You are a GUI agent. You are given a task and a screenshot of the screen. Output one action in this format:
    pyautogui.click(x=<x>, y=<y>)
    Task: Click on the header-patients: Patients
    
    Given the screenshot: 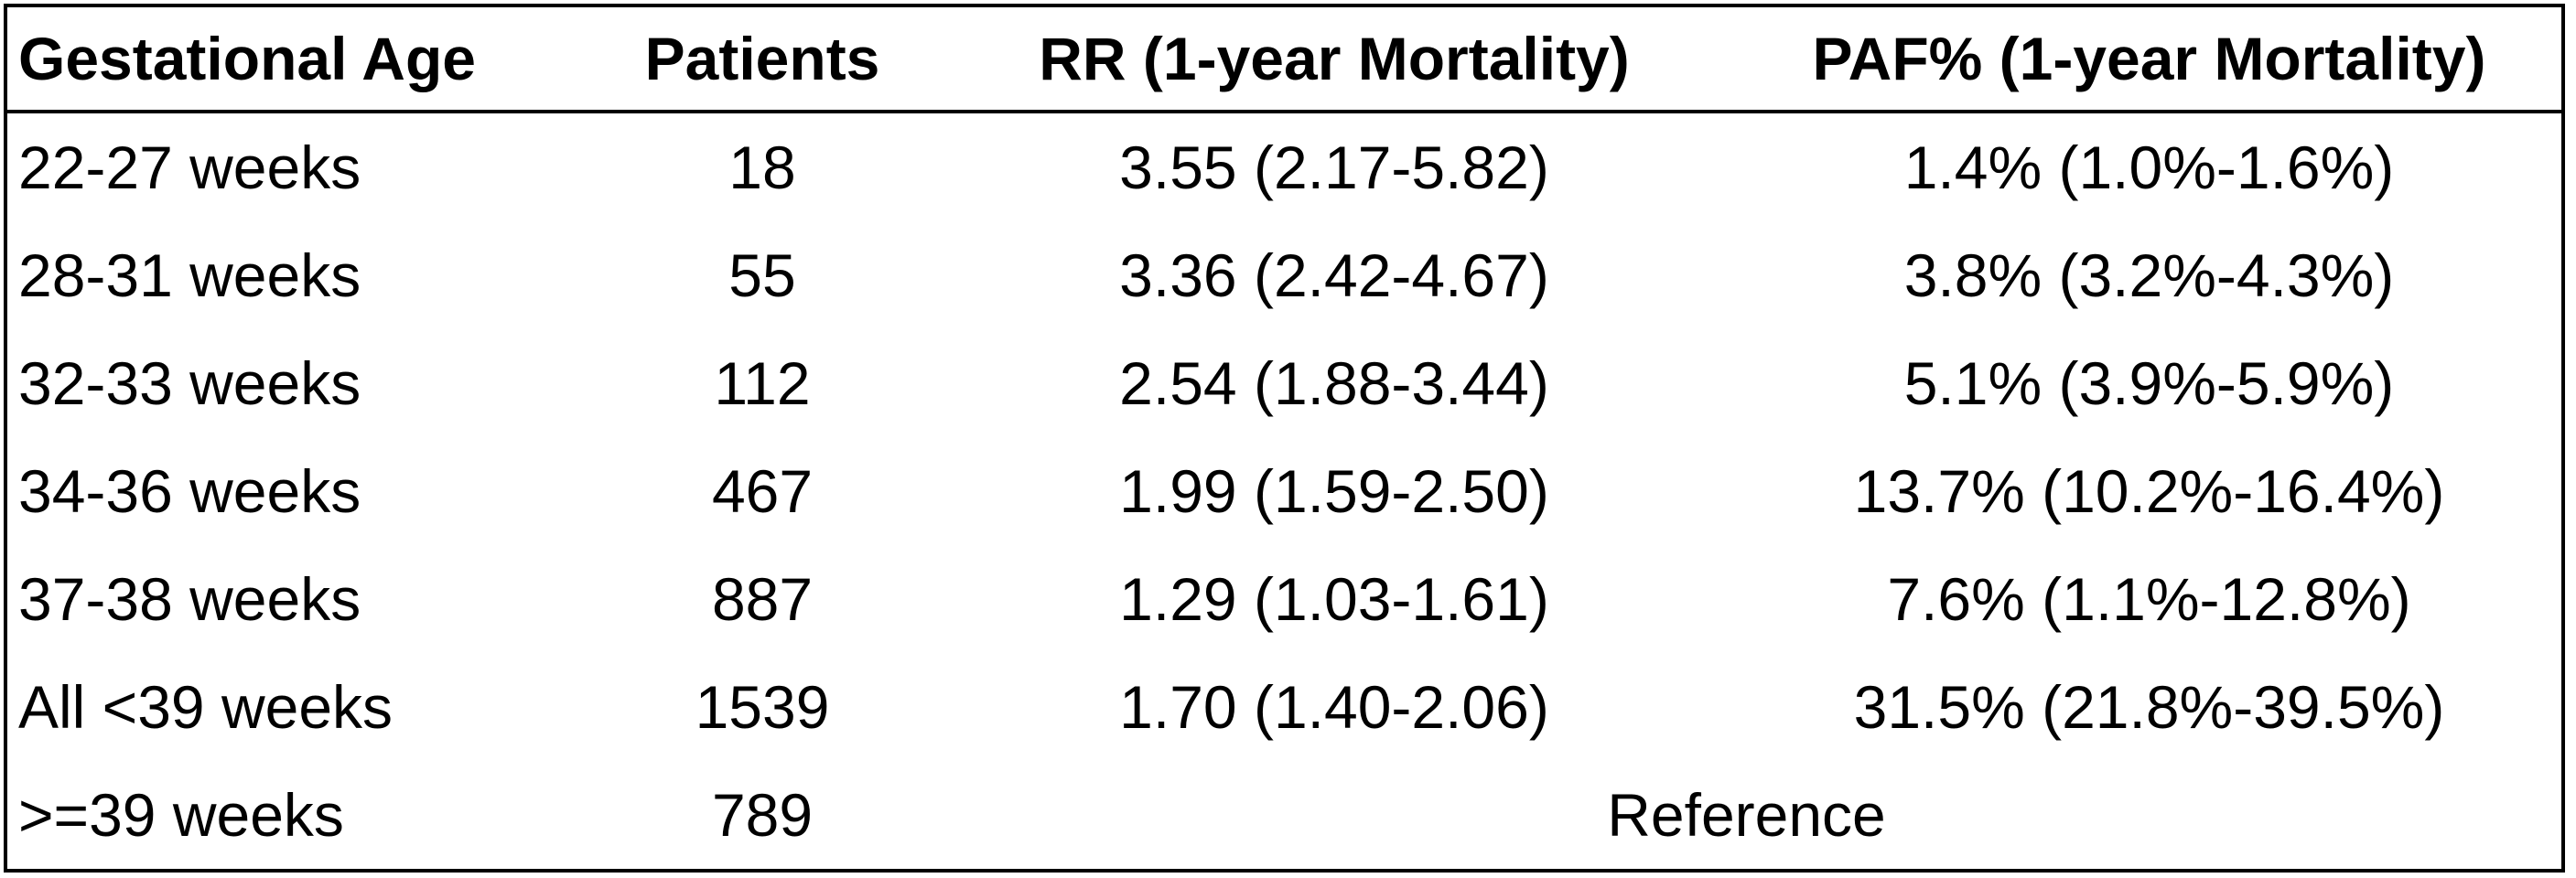 What is the action you would take?
    pyautogui.click(x=762, y=60)
    